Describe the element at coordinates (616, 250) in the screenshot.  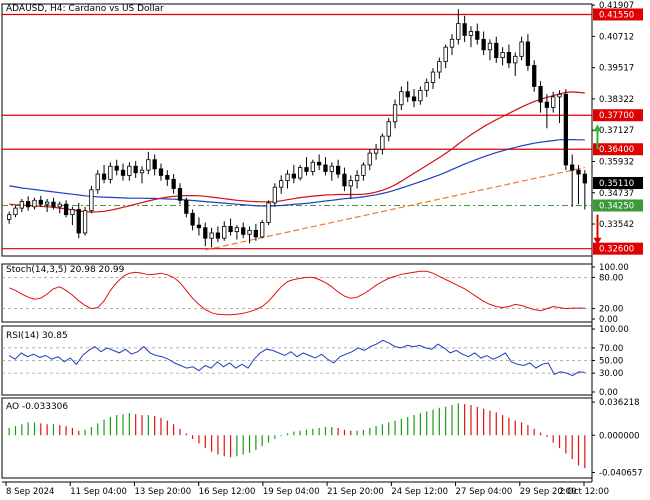
I see `level-label: 0.32600` at that location.